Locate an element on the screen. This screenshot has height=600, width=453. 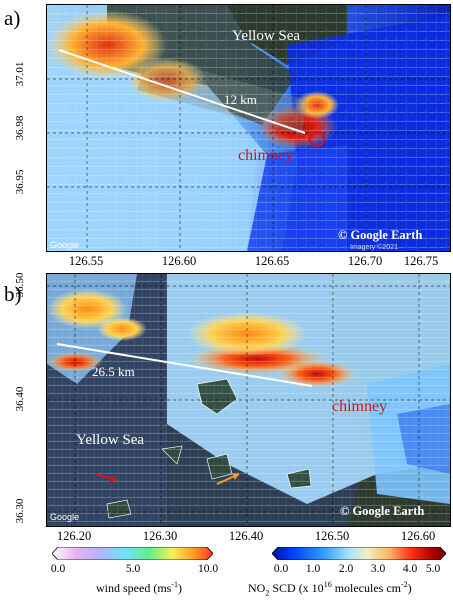
wind-colorbar-svg is located at coordinates (132, 553).